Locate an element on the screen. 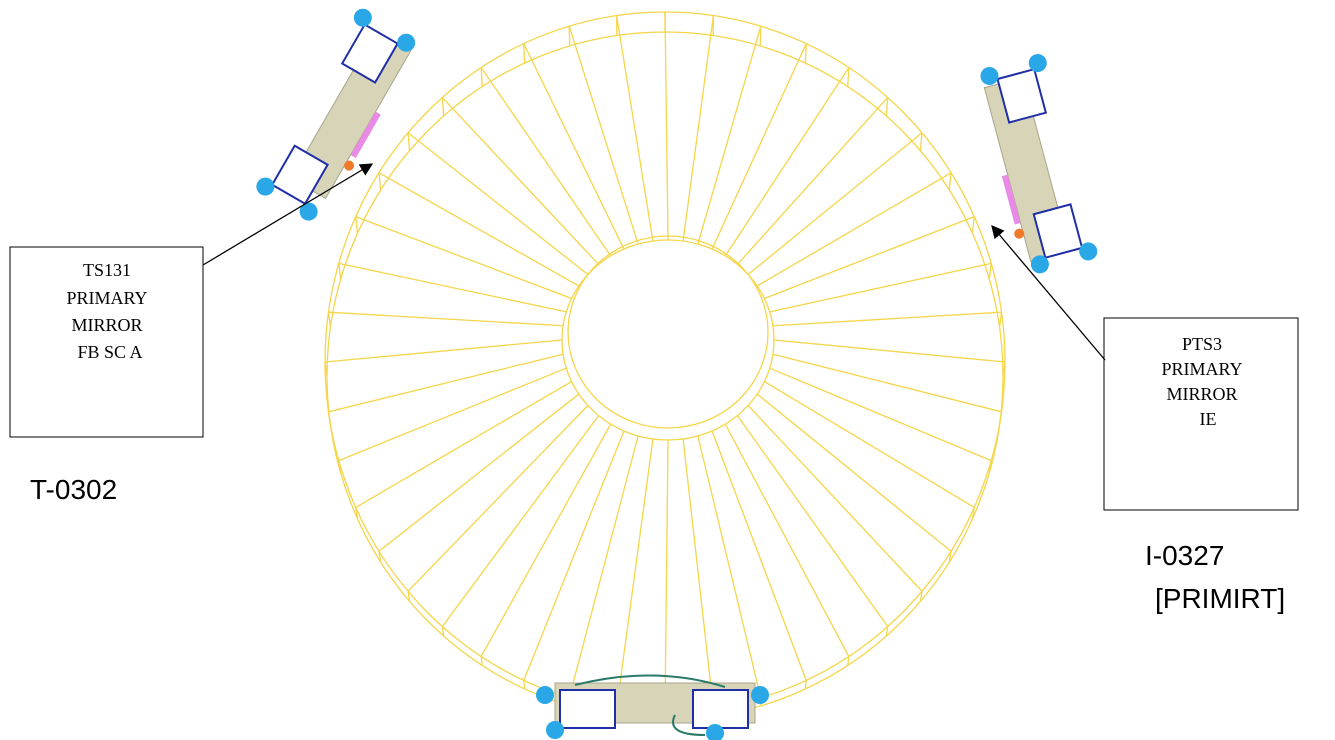 The width and height of the screenshot is (1335, 740). part-tag: [PRIMIRT] is located at coordinates (1220, 598).